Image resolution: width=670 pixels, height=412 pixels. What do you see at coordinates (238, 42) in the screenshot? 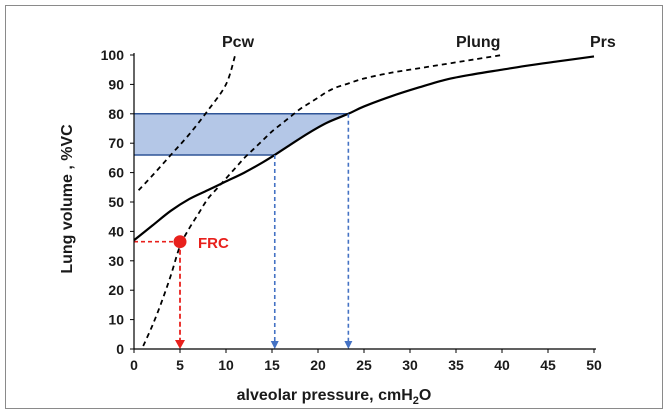
I see `series-label-pcw: Pcw` at bounding box center [238, 42].